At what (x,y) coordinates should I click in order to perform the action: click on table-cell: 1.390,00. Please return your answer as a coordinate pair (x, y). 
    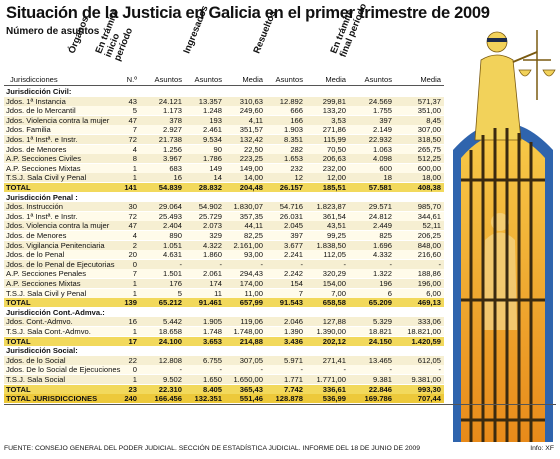
    Looking at the image, I should click on (331, 331).